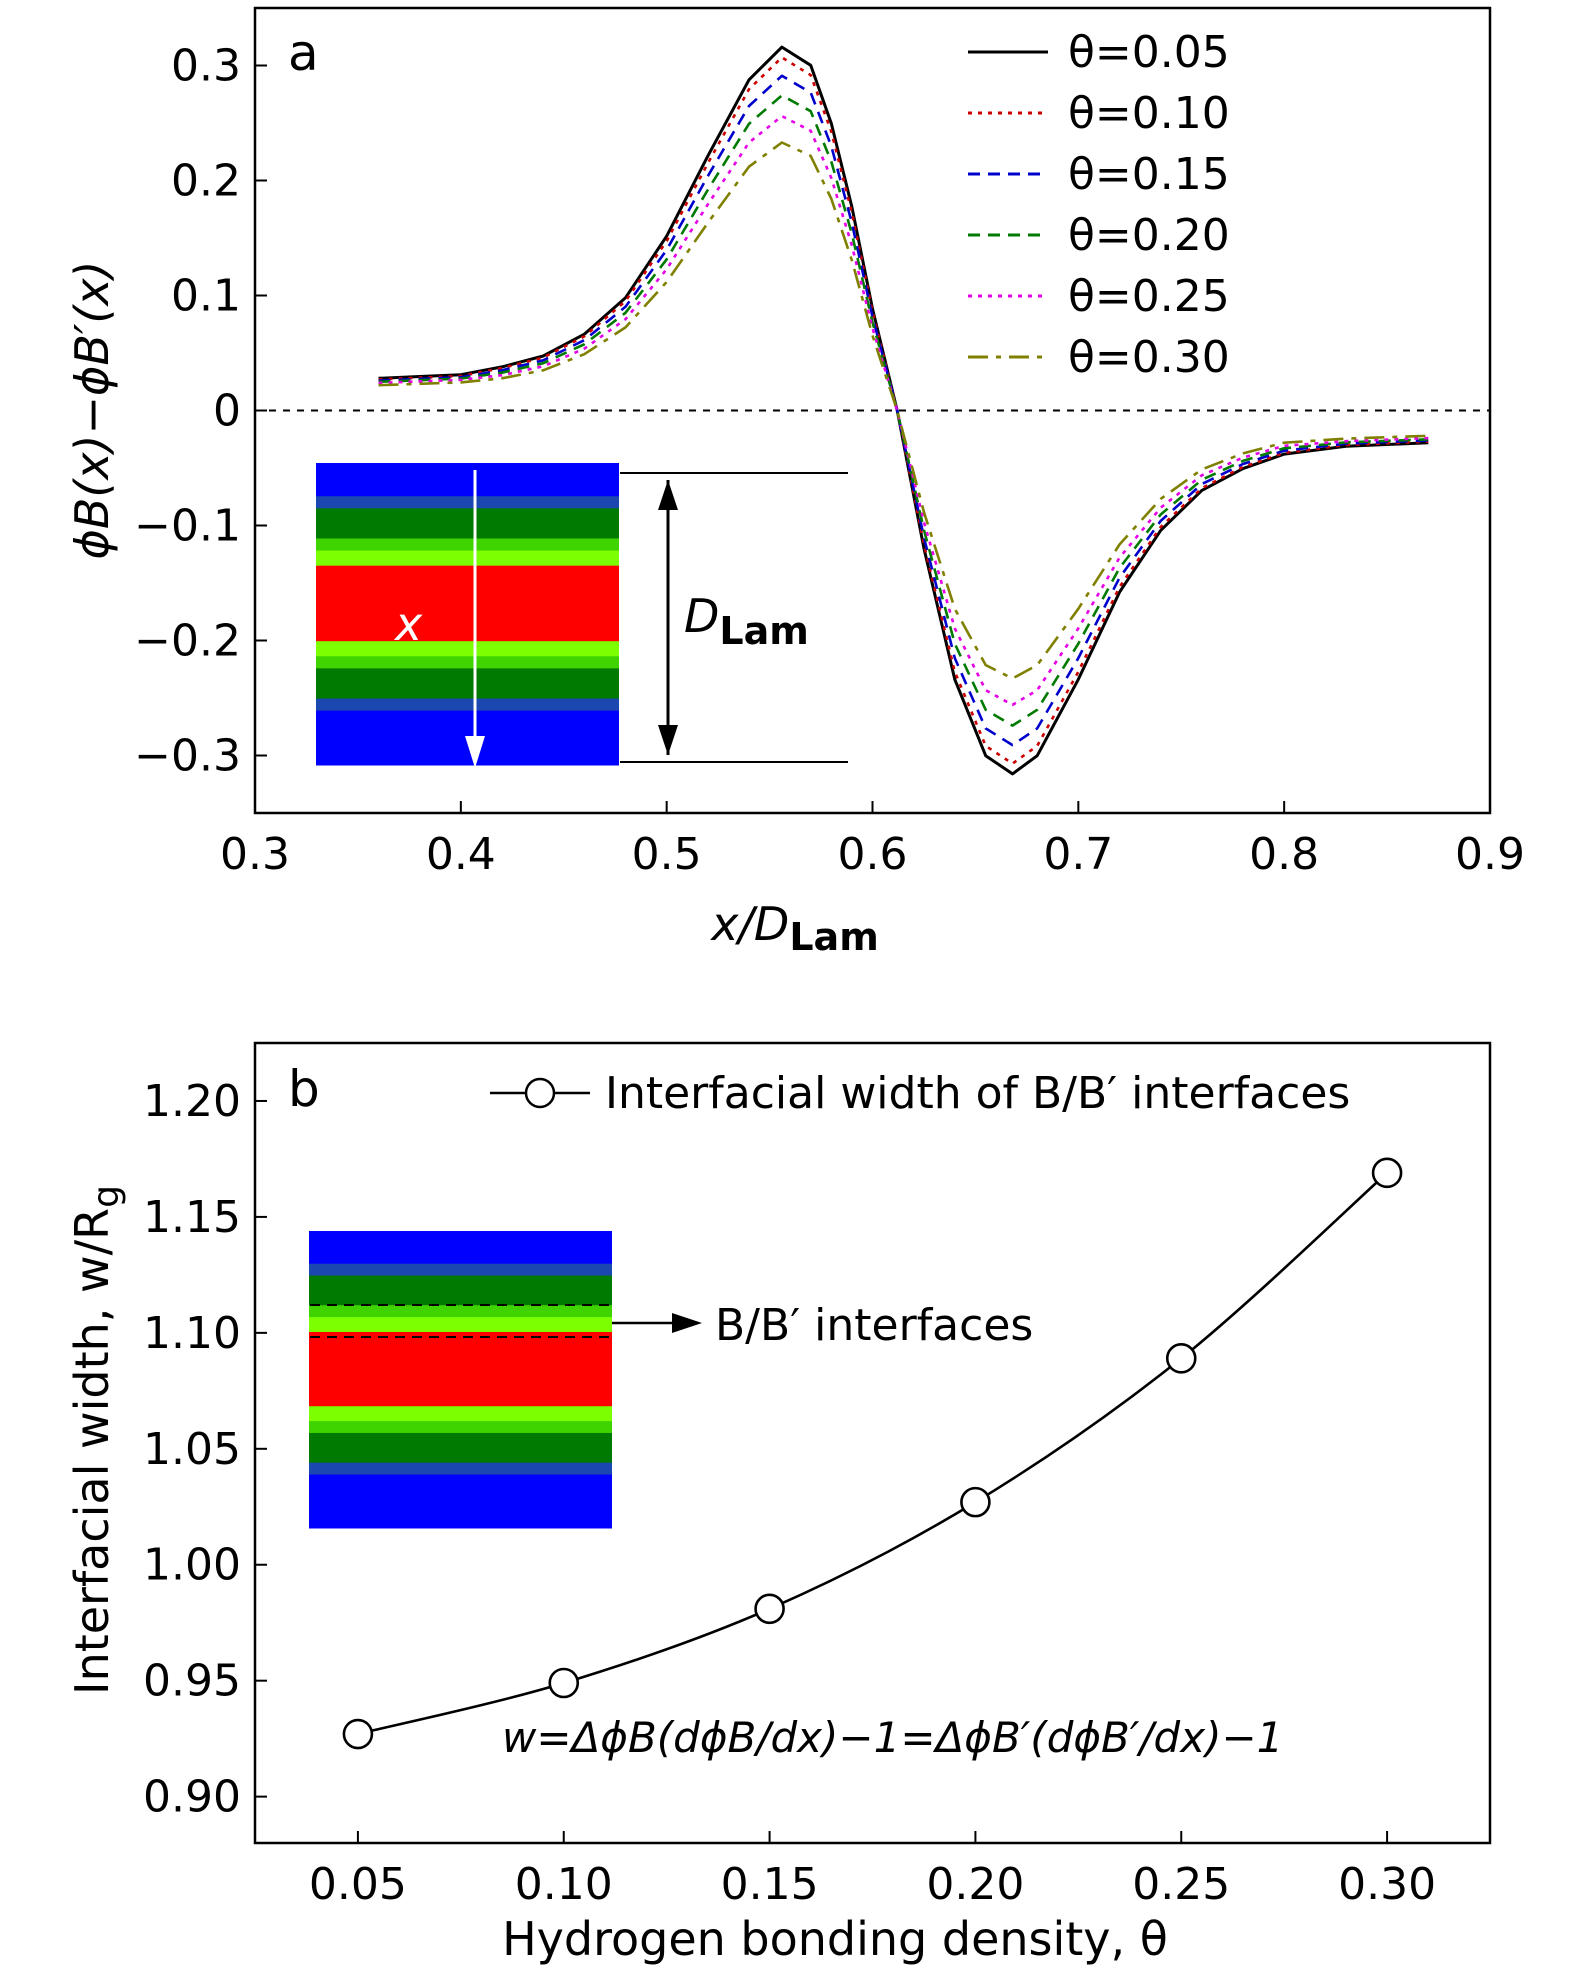 The height and width of the screenshot is (1966, 1575). I want to click on panel-a-x-ticks: 0.3 0.4 0.5 0.6 0.7 0.8 0.9, so click(872, 840).